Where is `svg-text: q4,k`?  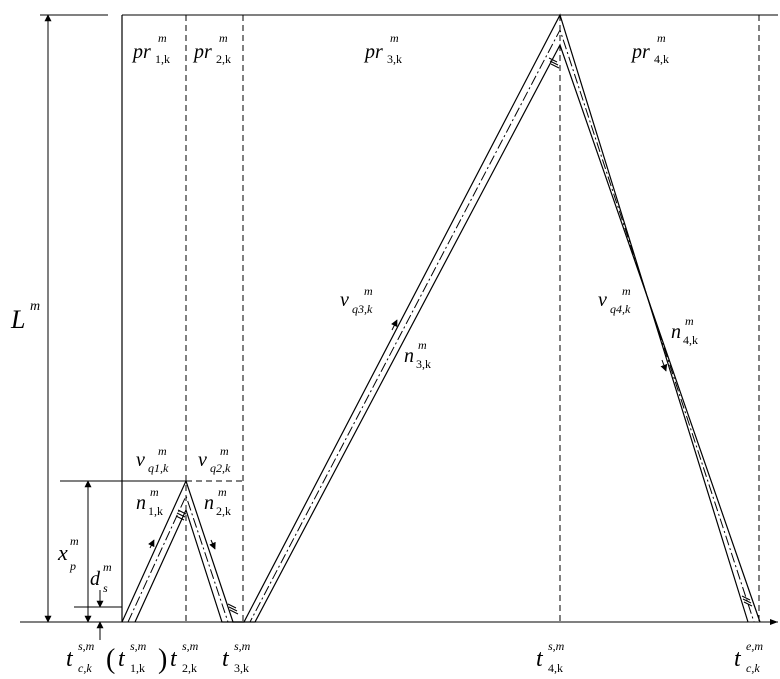
svg-text: q4,k is located at coordinates (620, 309).